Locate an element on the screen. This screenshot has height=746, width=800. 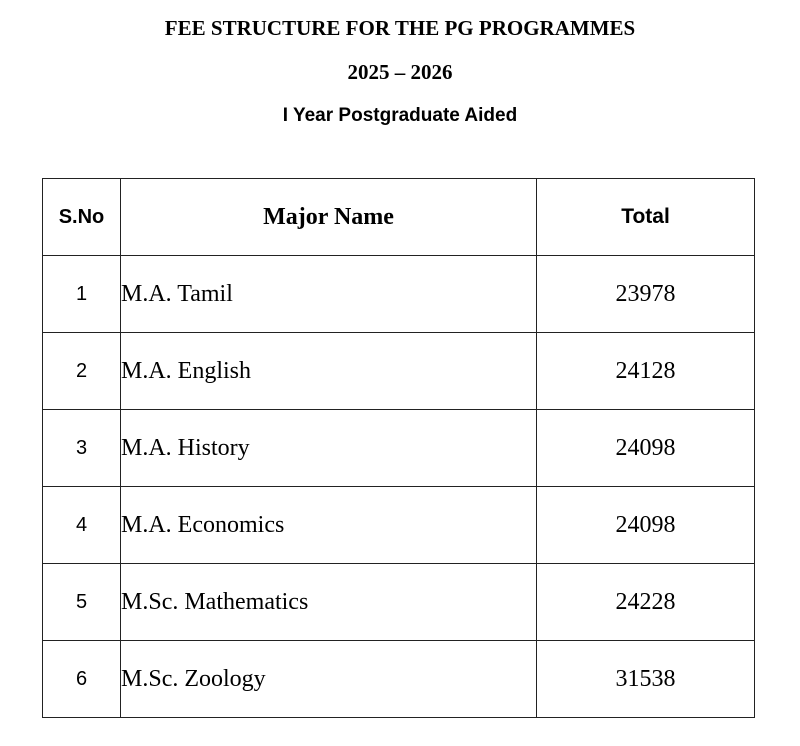
major-name-cell: M.Sc. Zoology is located at coordinates (328, 679).